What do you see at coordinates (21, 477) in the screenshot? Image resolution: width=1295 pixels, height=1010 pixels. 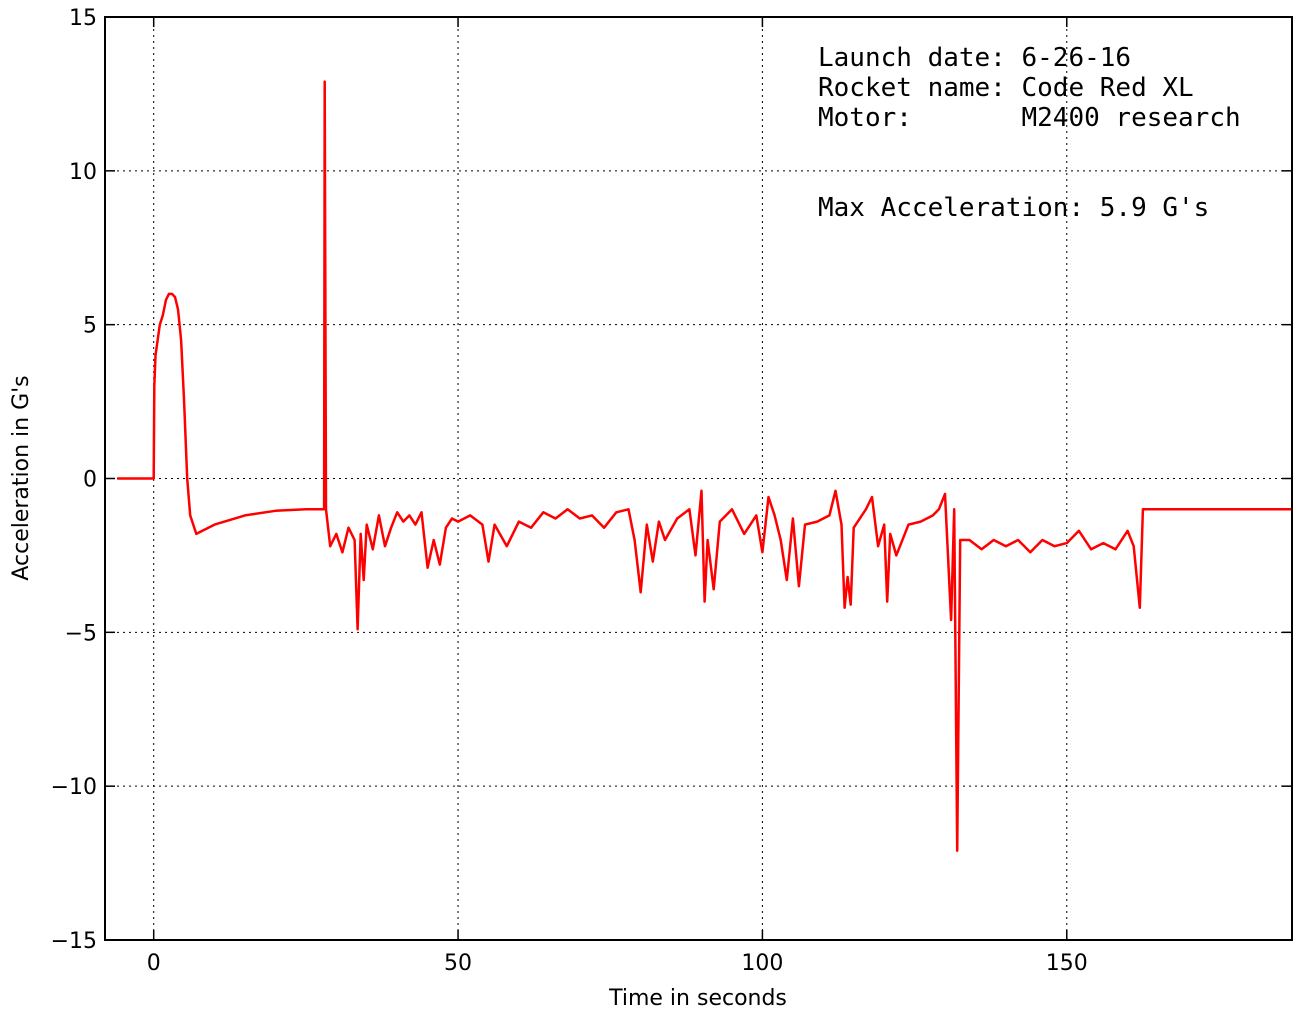 I see `y-axis-label: Acceleration in G's` at bounding box center [21, 477].